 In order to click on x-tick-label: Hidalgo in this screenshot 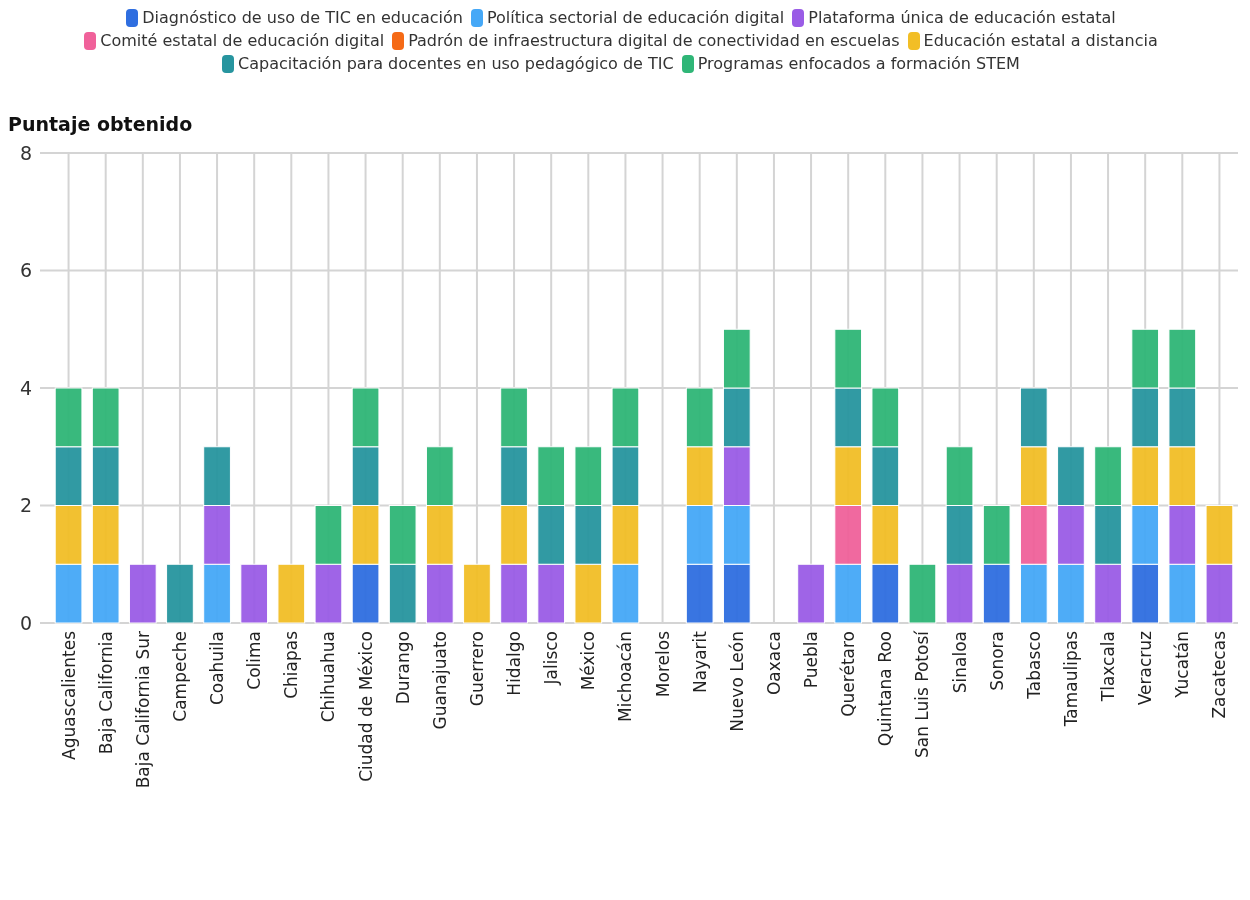, I will do `click(514, 663)`.